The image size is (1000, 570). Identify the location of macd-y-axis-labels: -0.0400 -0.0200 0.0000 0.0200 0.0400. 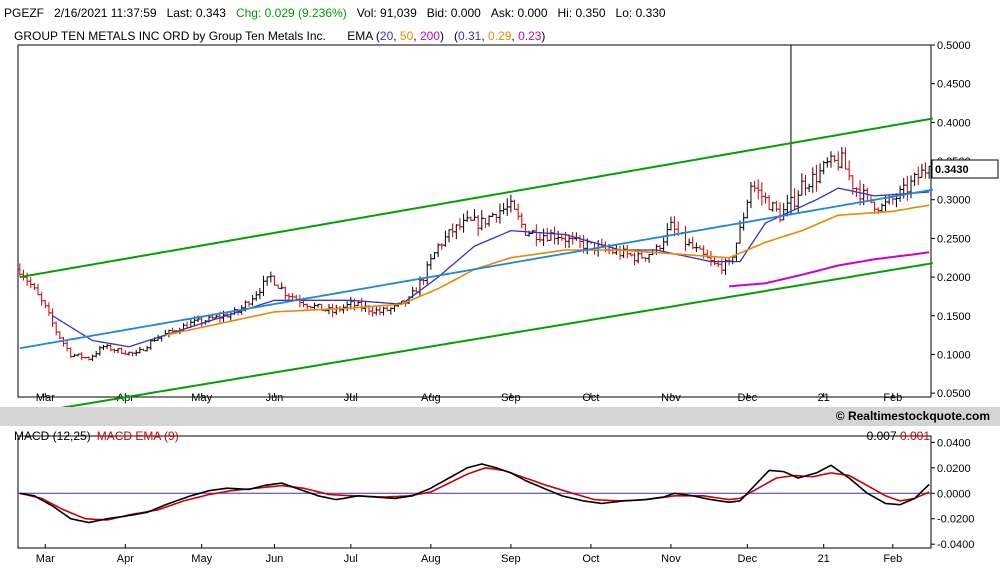
(952, 494).